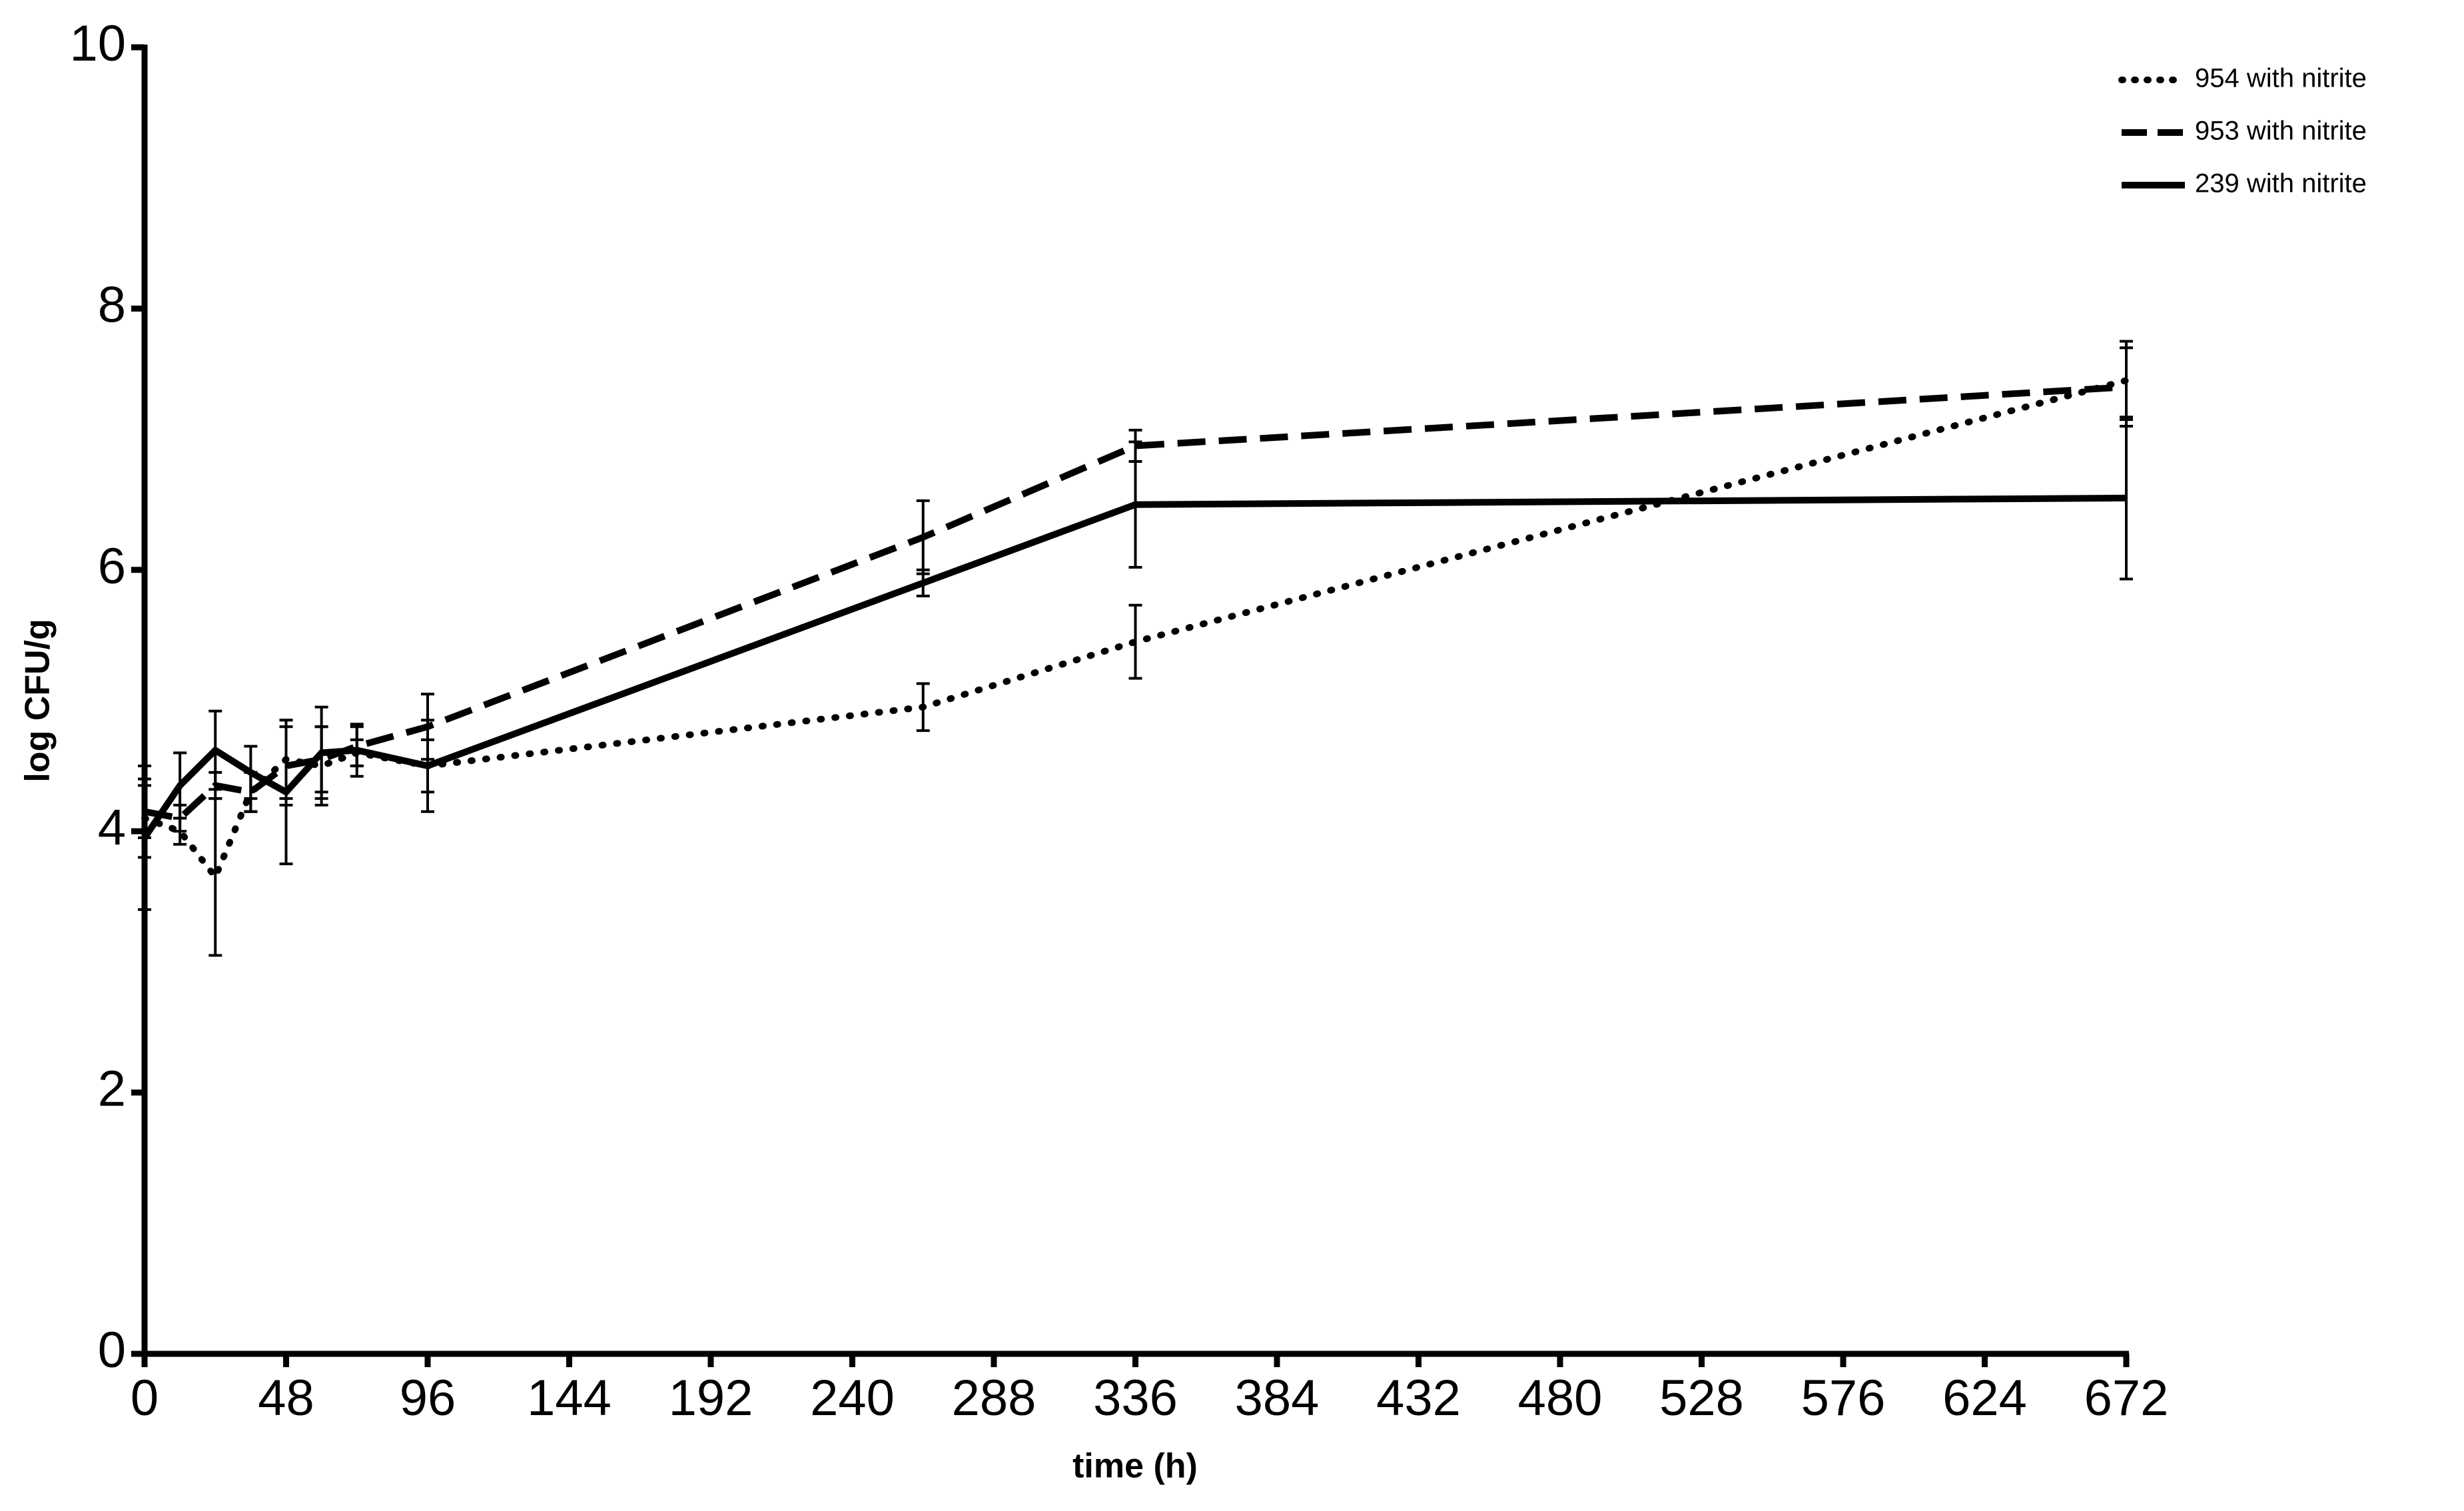  Describe the element at coordinates (145, 1398) in the screenshot. I see `x-tick-label: 0` at that location.